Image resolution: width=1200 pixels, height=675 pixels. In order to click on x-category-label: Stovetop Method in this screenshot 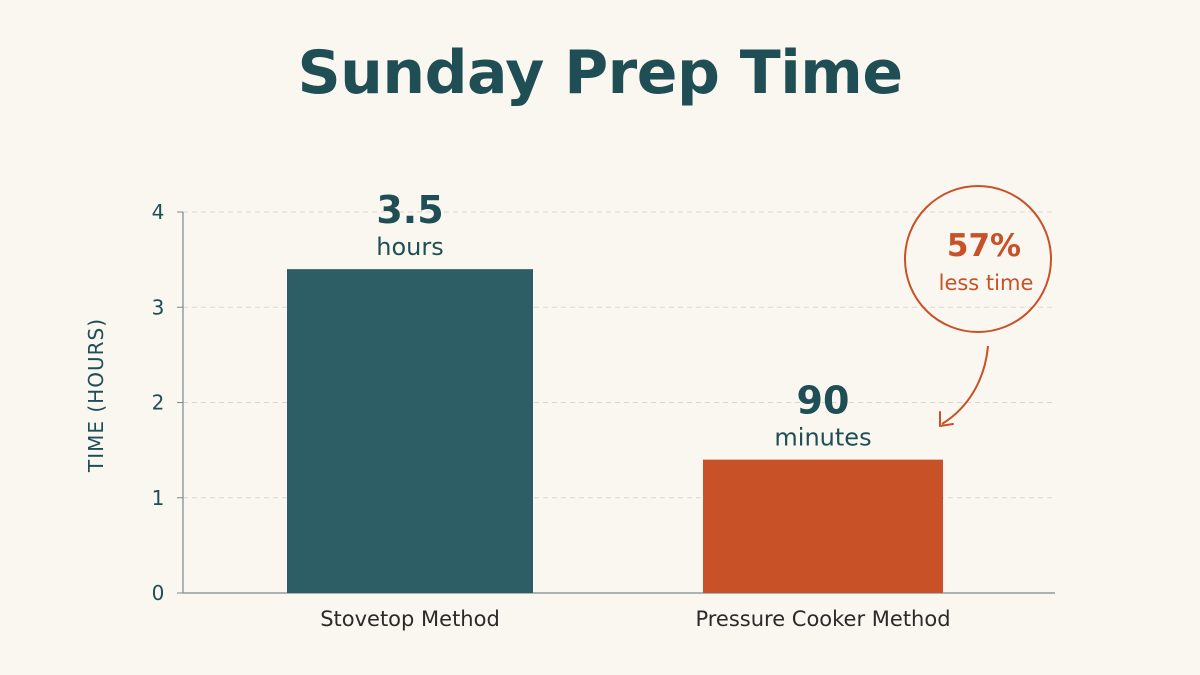, I will do `click(410, 619)`.